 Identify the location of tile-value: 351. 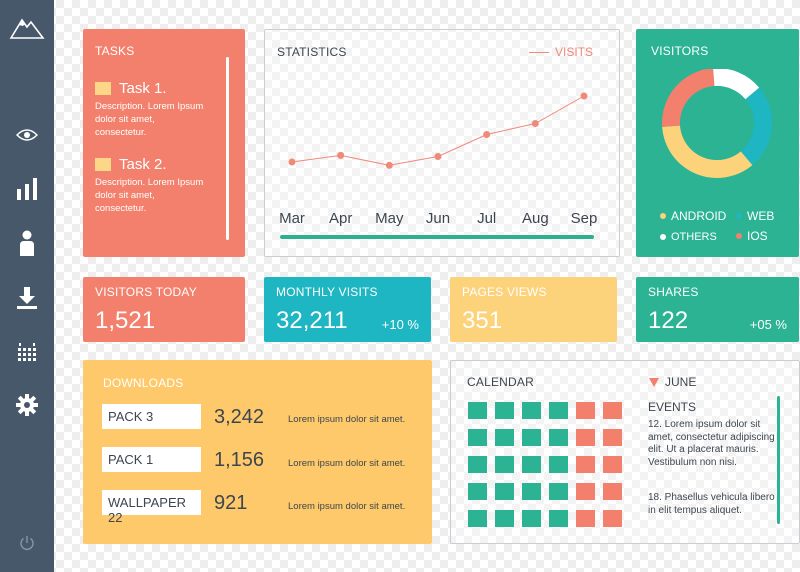
(482, 320).